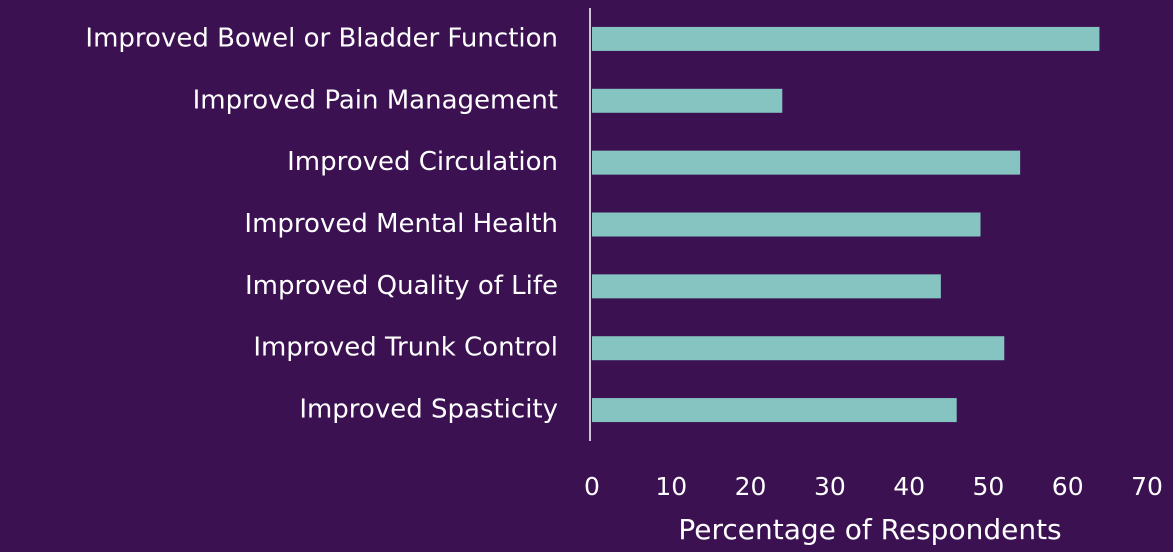 Image resolution: width=1173 pixels, height=552 pixels. Describe the element at coordinates (405, 348) in the screenshot. I see `y-tick-label: Improved Trunk Control` at that location.